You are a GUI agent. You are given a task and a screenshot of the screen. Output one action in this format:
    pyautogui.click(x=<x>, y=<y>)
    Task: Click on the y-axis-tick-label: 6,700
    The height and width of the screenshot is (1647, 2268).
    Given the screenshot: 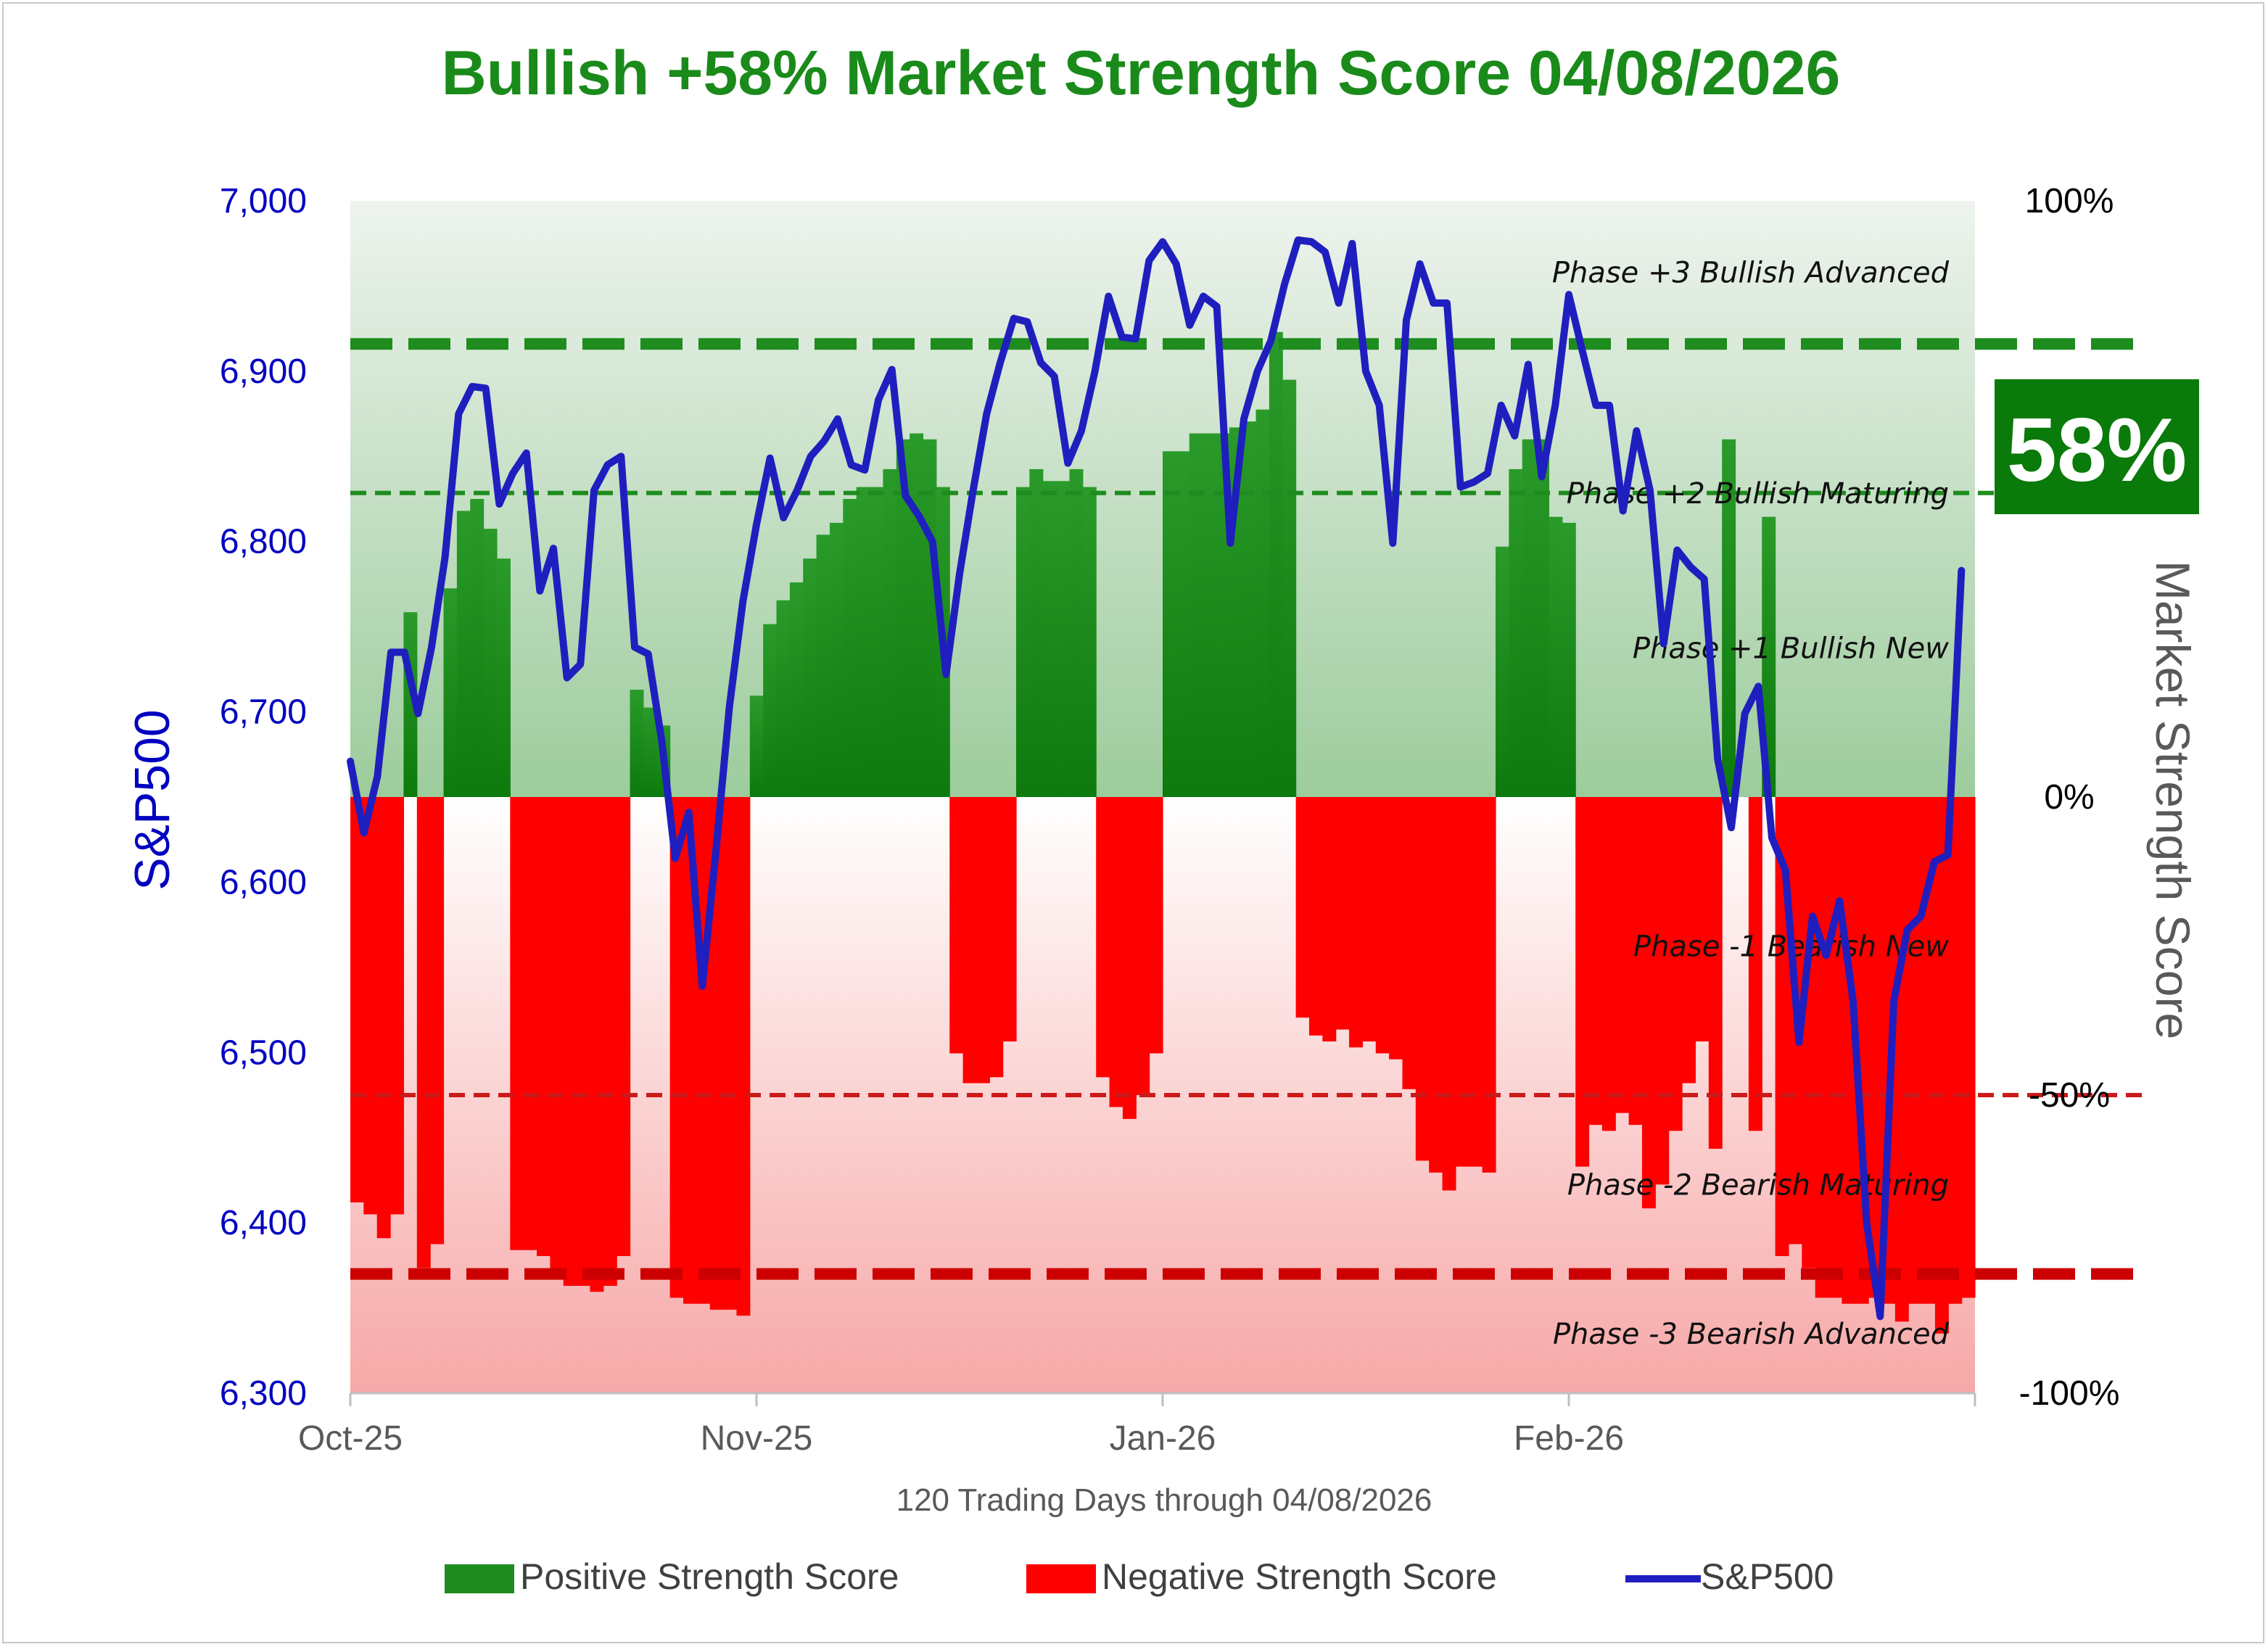 What is the action you would take?
    pyautogui.click(x=263, y=712)
    